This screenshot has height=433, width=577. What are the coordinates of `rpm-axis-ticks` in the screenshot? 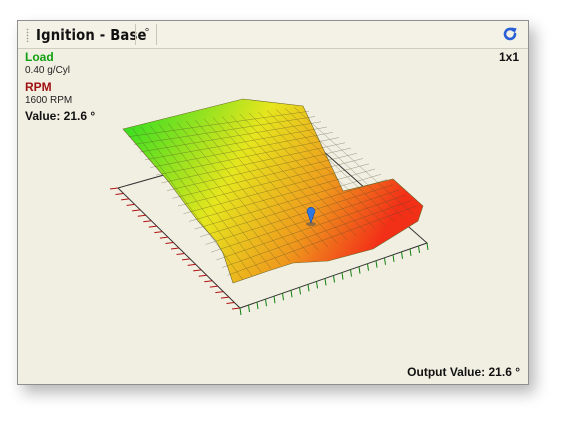 It's located at (175, 248).